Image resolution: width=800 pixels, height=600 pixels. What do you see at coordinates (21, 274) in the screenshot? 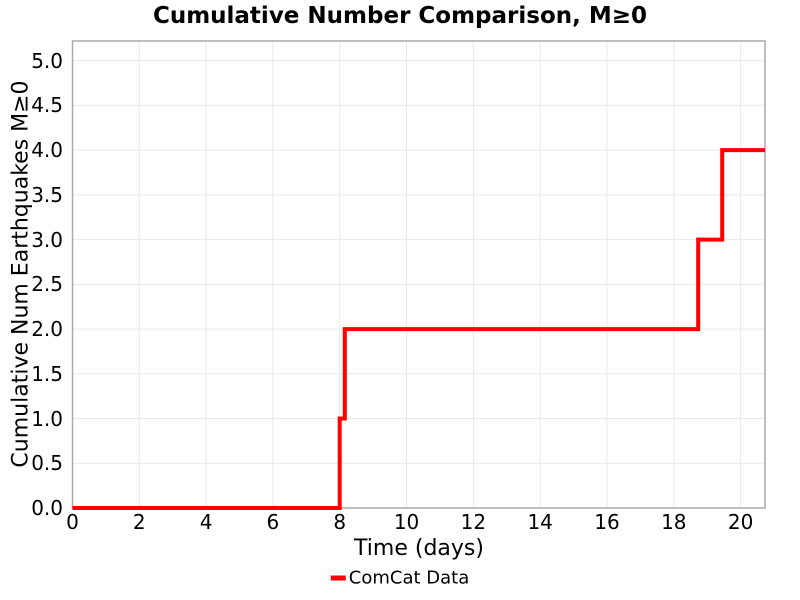
I see `y-axis-label: Cumulative Num Earthquakes M≥0` at bounding box center [21, 274].